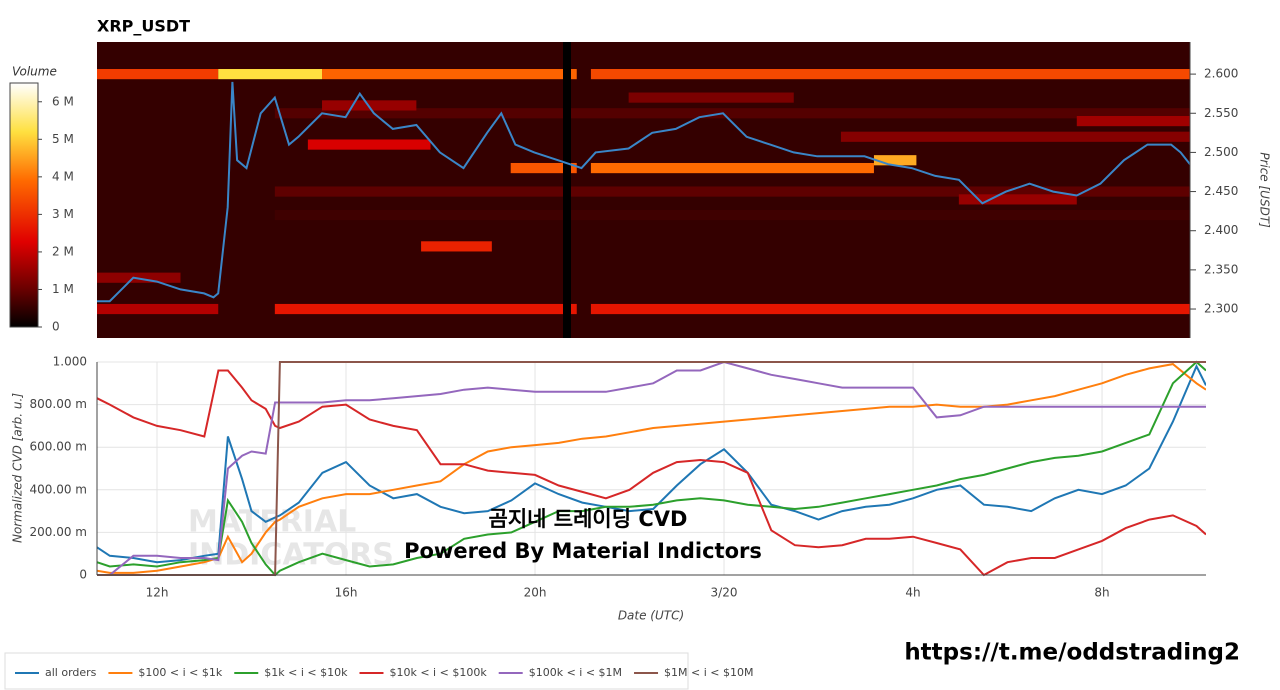 The width and height of the screenshot is (1280, 690). What do you see at coordinates (59, 489) in the screenshot?
I see `y-tick-label: 400.00 m` at bounding box center [59, 489].